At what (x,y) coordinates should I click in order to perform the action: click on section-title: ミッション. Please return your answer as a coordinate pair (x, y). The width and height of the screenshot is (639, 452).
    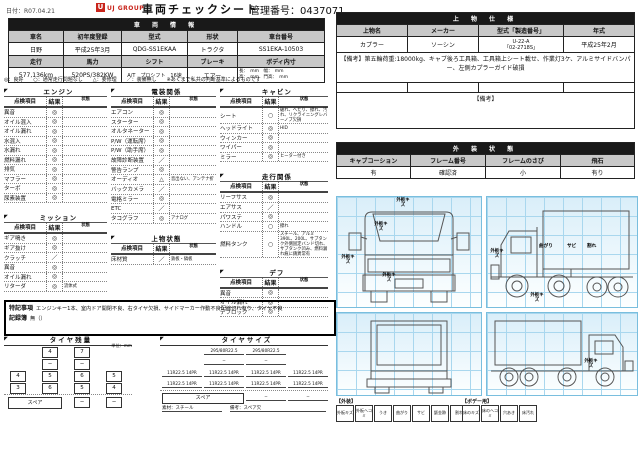
    Looking at the image, I should click on (58, 218).